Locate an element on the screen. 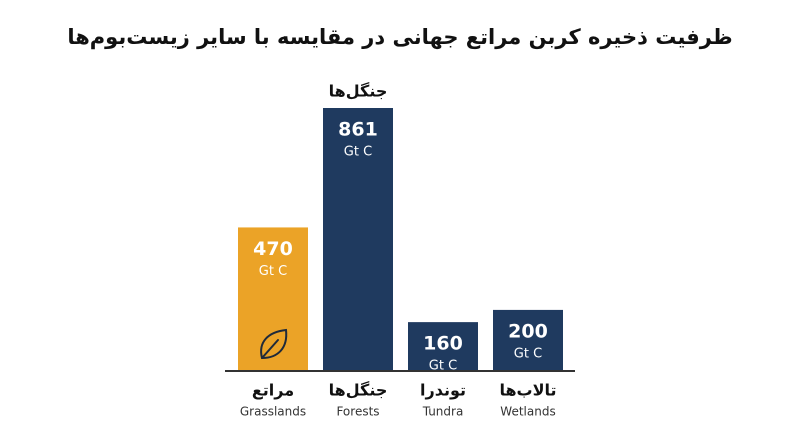  value-label: 160 is located at coordinates (443, 344).